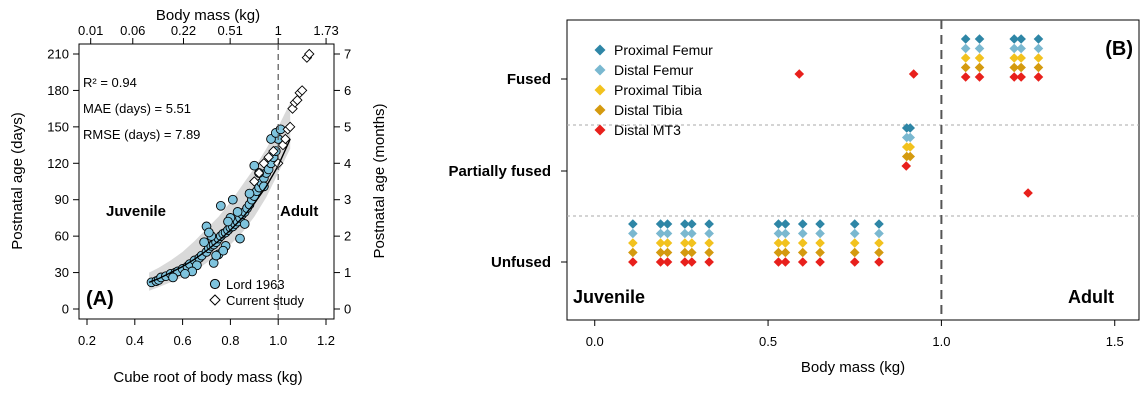 The width and height of the screenshot is (1142, 394). What do you see at coordinates (206, 333) in the screenshot?
I see `x-axis-ticks: 0.2 0.4 0.6 0.8 1.0 1.2` at bounding box center [206, 333].